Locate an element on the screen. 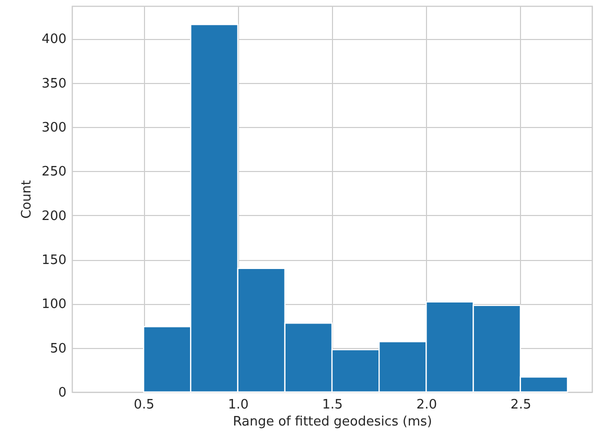 The width and height of the screenshot is (595, 443). y-tick-label: 350 is located at coordinates (54, 84).